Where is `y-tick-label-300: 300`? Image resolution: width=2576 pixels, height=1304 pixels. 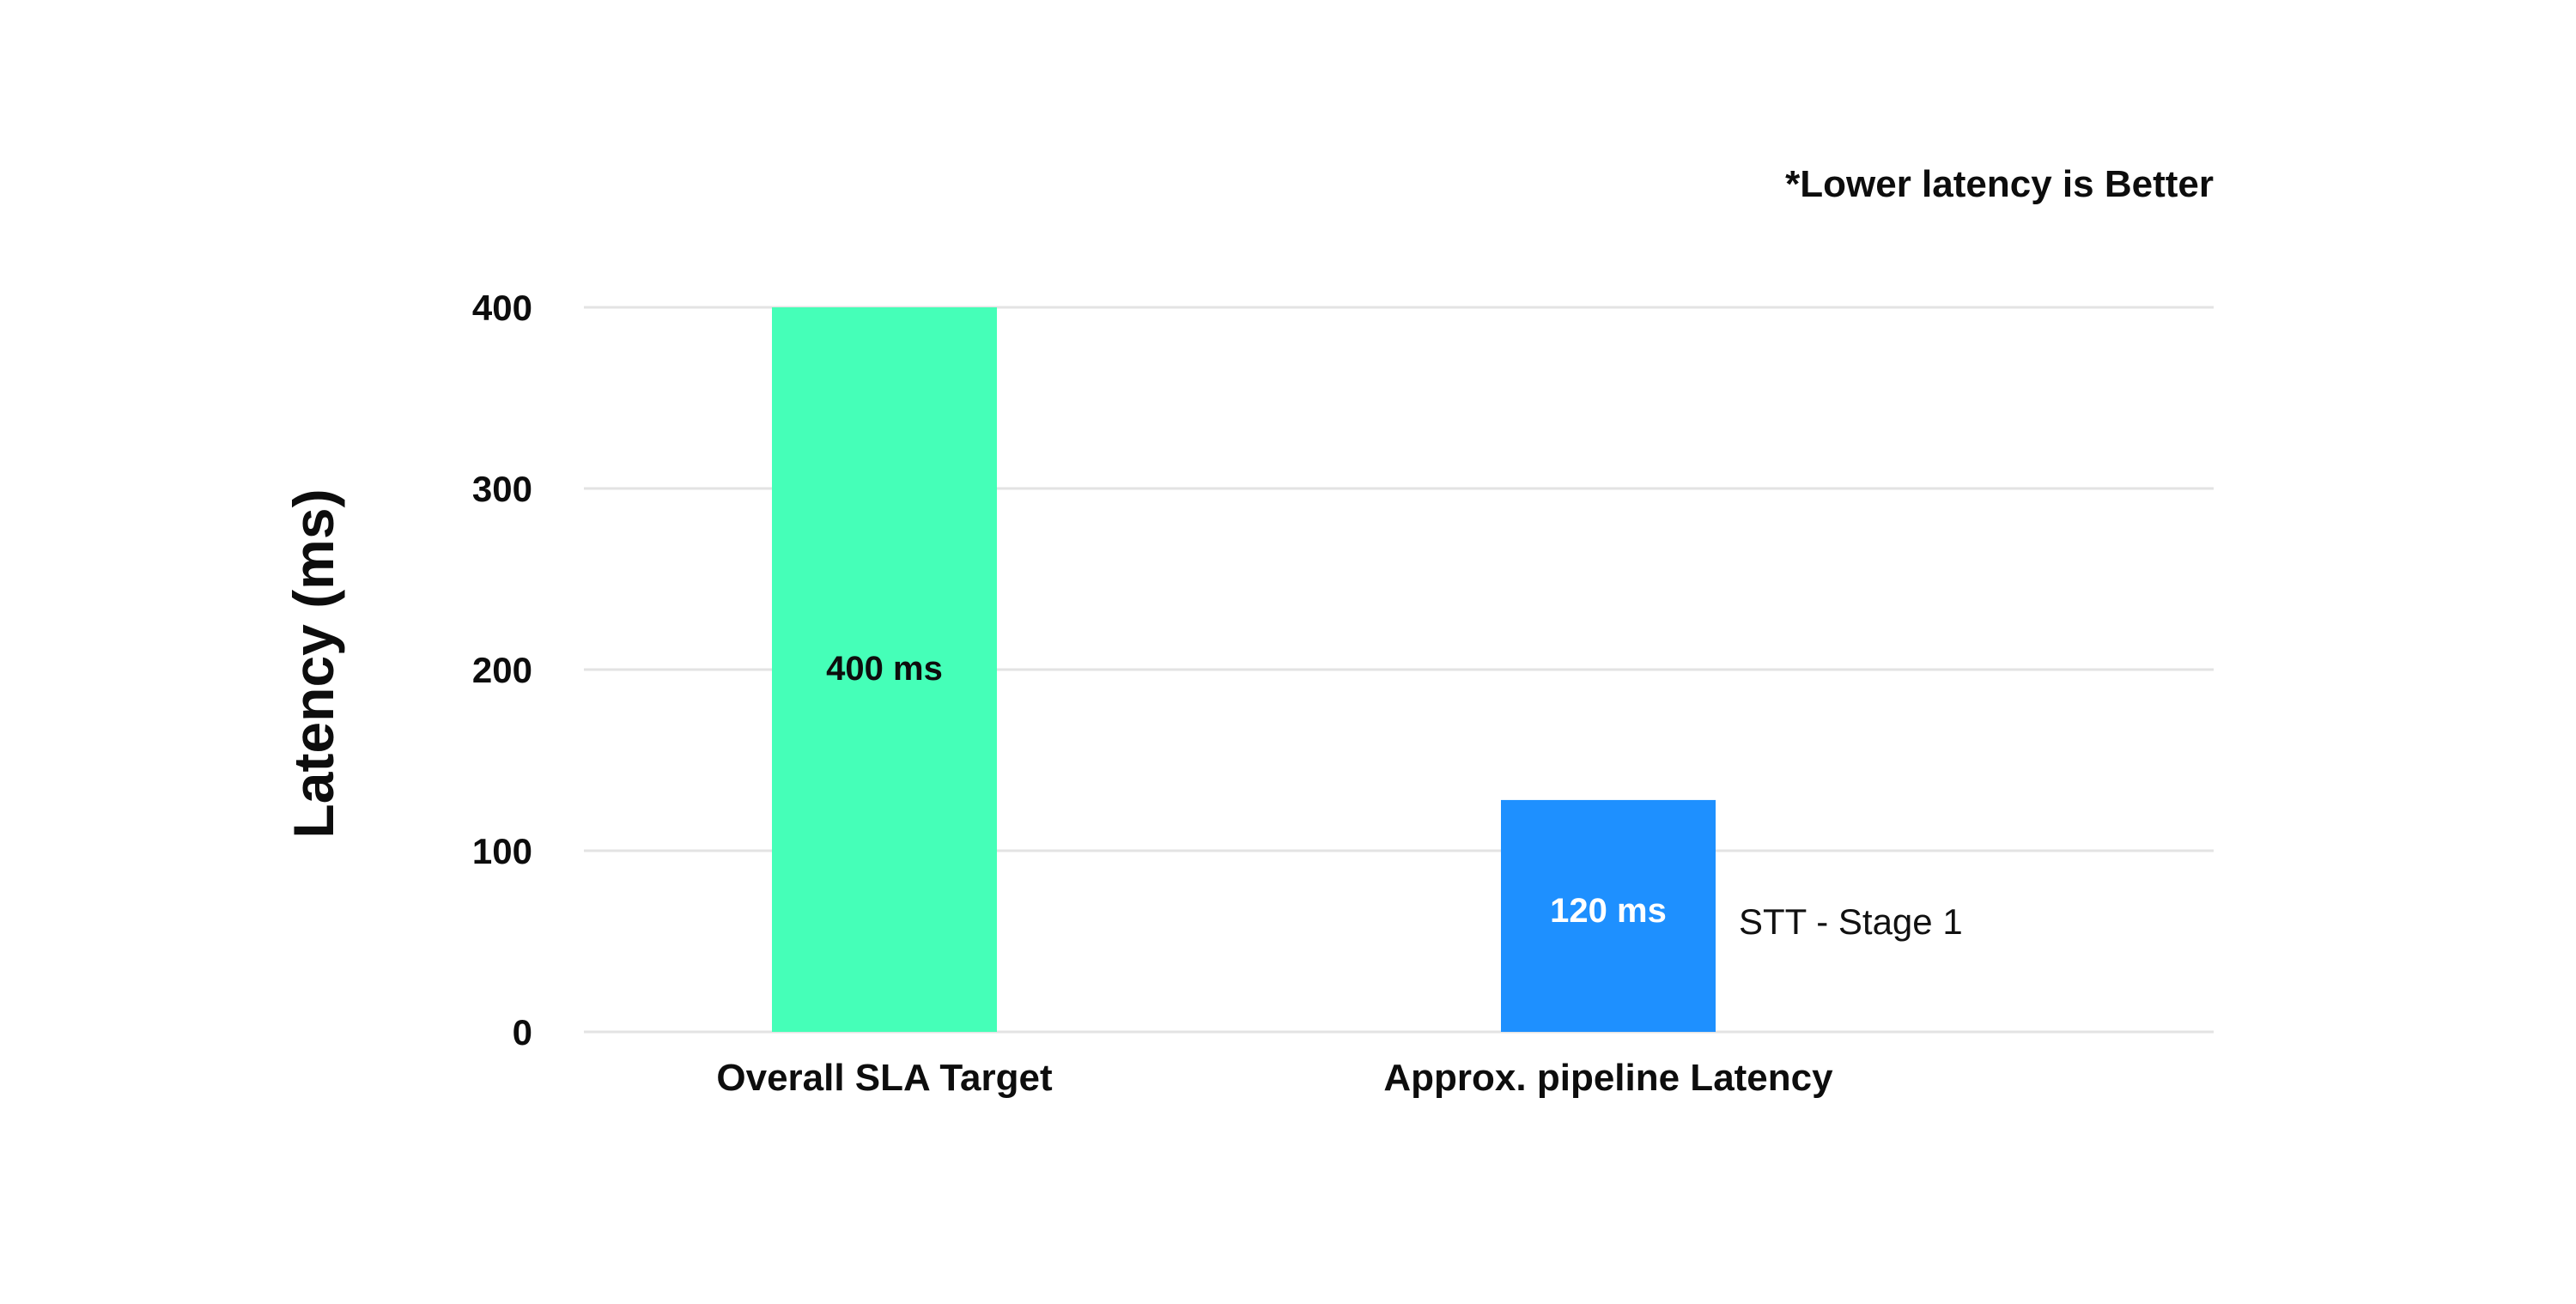 y-tick-label-300: 300 is located at coordinates (502, 489).